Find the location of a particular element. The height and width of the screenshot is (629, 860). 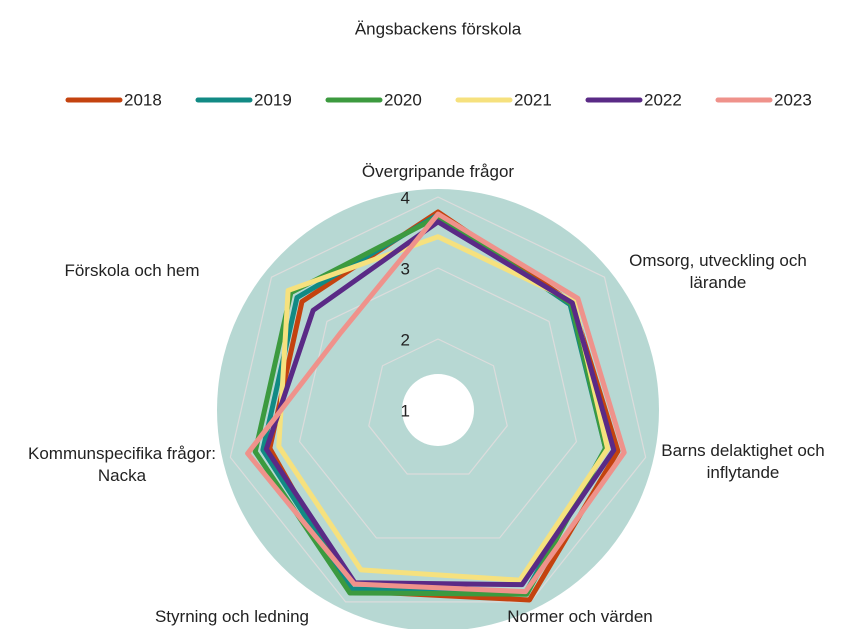

legend-label: 2018 is located at coordinates (143, 99).